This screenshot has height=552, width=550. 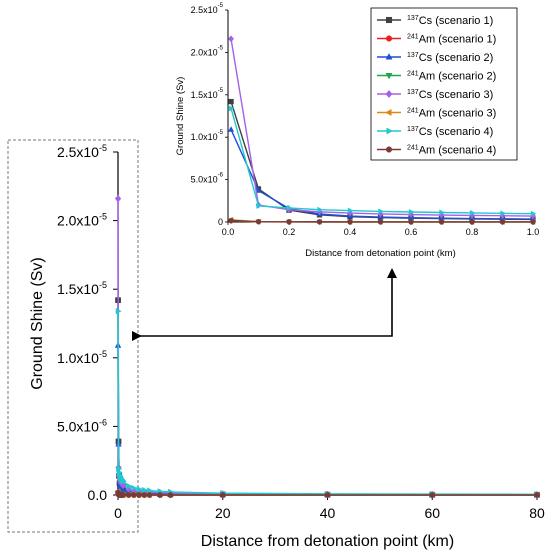 I want to click on zoom-connector-arrow, so click(x=264, y=304).